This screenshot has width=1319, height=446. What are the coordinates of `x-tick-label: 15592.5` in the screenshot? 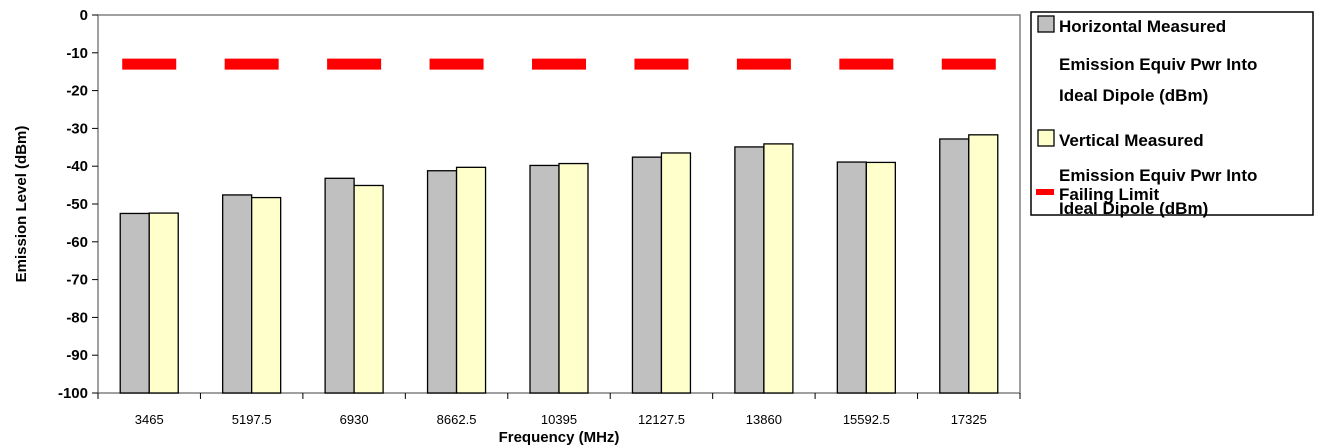 It's located at (866, 419).